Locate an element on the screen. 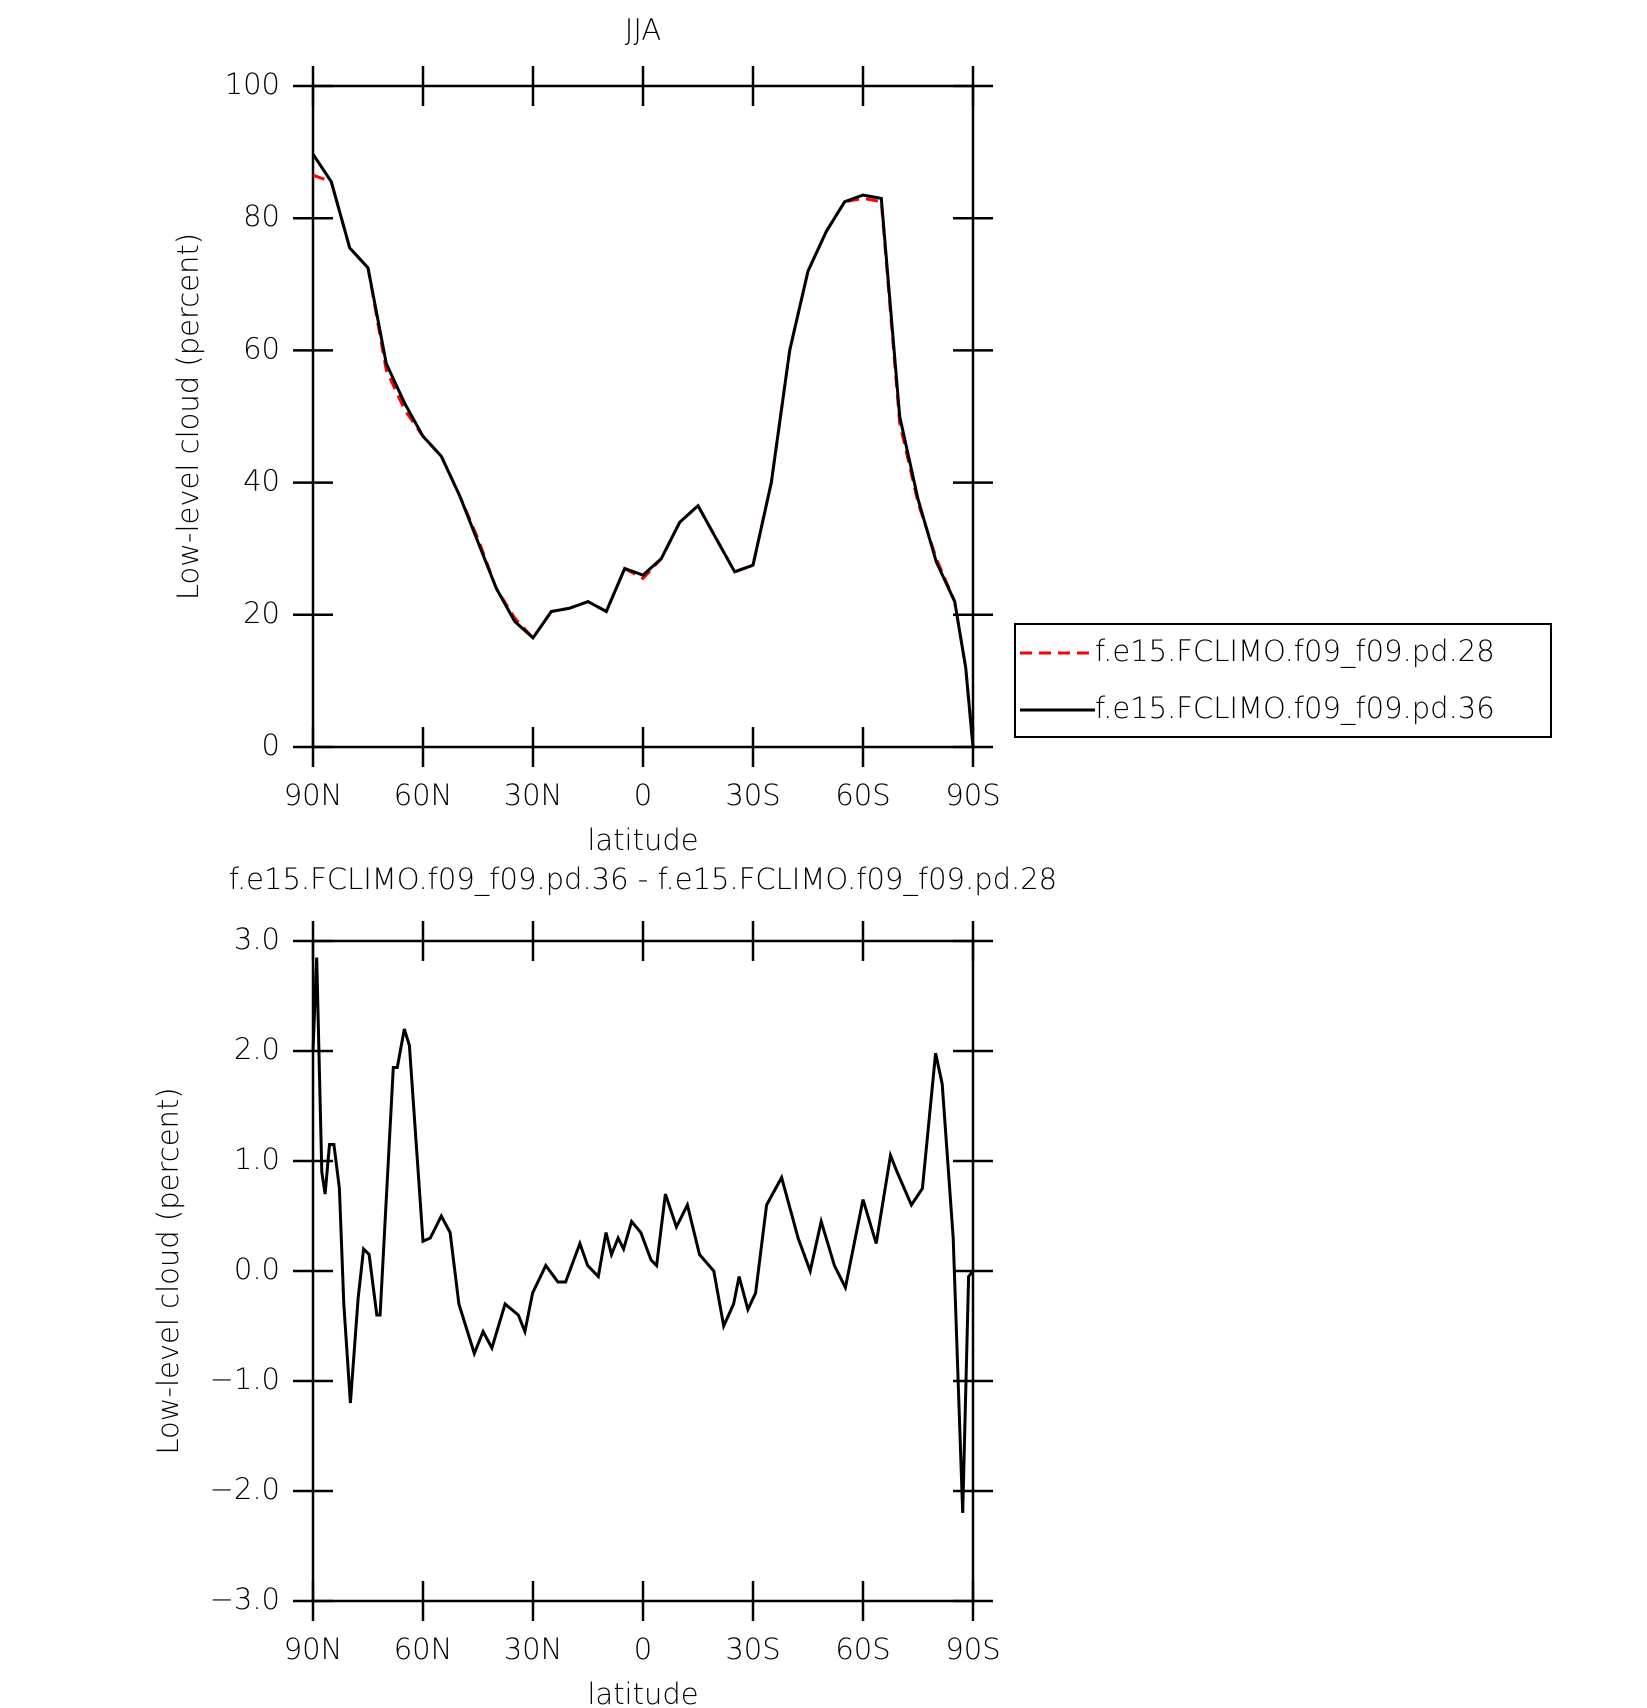 This screenshot has height=1708, width=1647. y-tick-label: 20 is located at coordinates (261, 613).